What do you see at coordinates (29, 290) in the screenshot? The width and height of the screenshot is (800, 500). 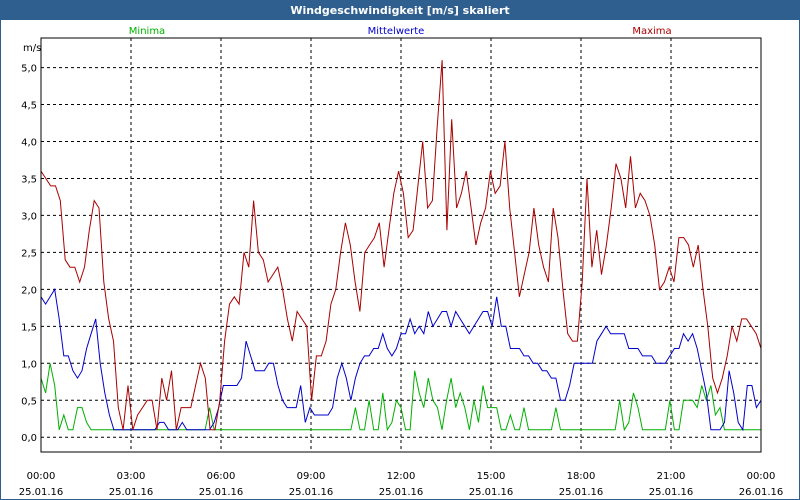 I see `y-tick-label: 2,0` at bounding box center [29, 290].